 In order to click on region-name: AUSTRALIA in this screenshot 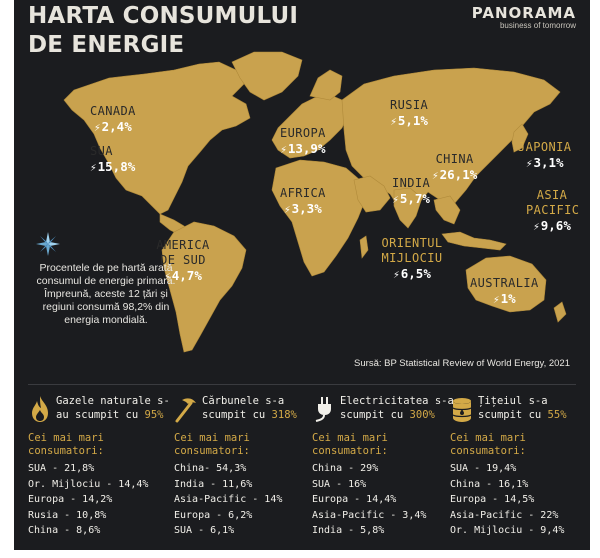, I will do `click(504, 283)`.